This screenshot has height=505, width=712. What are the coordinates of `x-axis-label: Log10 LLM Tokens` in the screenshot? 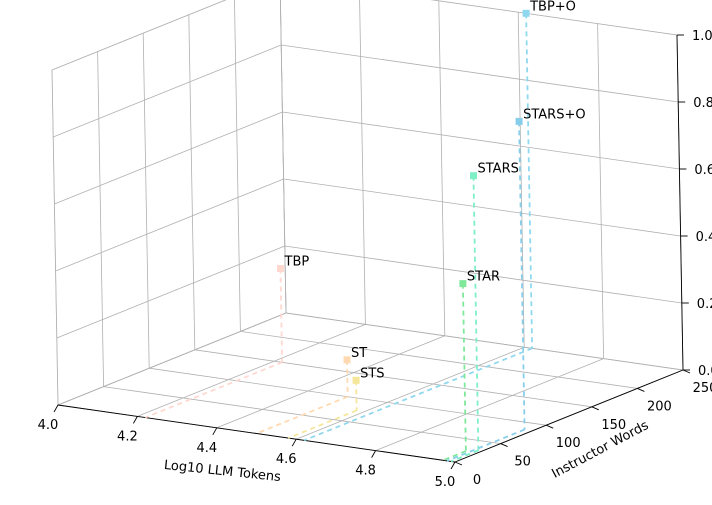 It's located at (222, 471).